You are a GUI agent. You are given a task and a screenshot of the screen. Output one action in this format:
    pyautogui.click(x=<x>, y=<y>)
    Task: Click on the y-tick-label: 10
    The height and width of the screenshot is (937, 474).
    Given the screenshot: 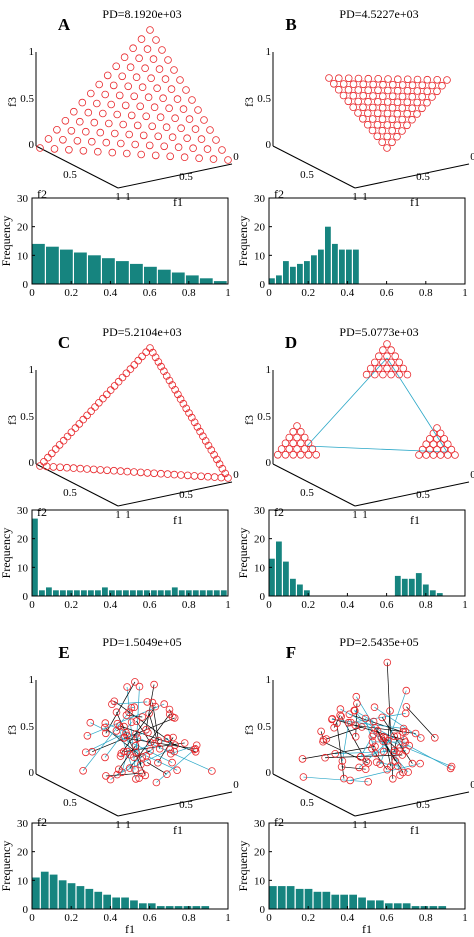 What is the action you would take?
    pyautogui.click(x=260, y=256)
    